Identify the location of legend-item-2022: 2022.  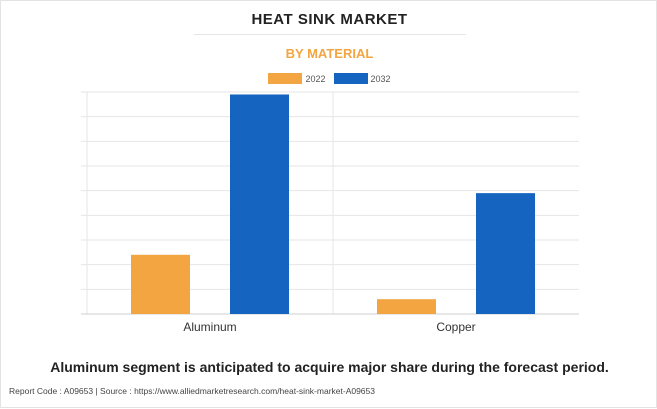
(297, 78).